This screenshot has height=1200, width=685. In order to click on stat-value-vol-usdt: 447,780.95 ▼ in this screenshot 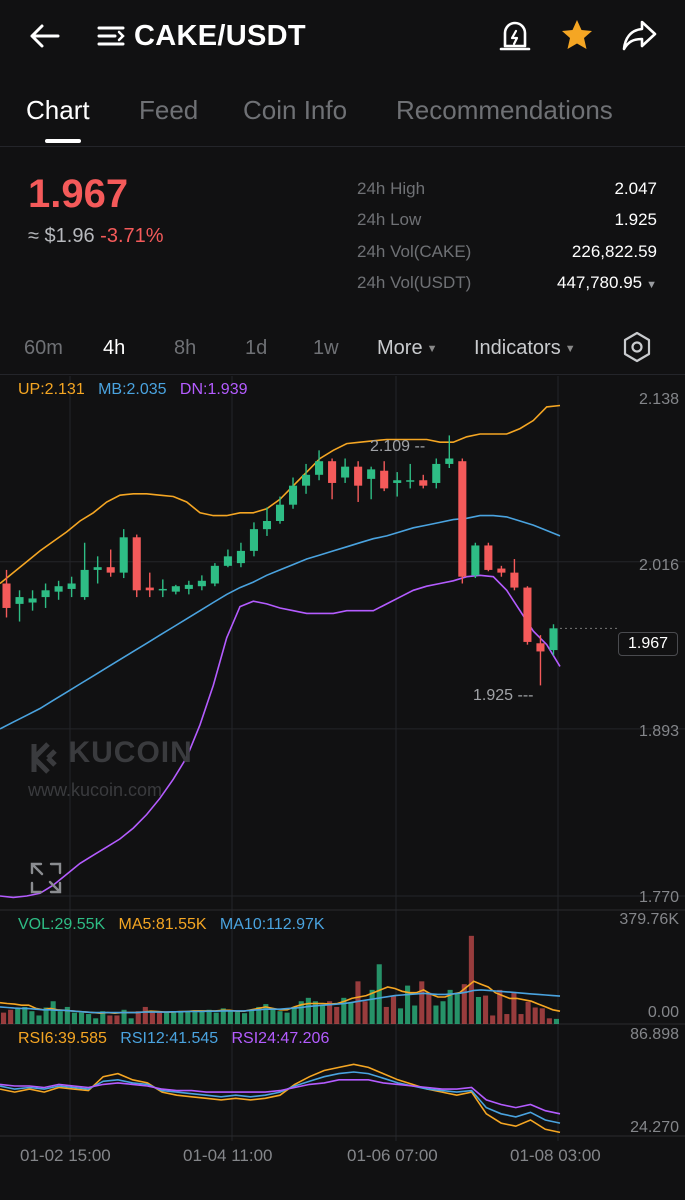, I will do `click(607, 284)`.